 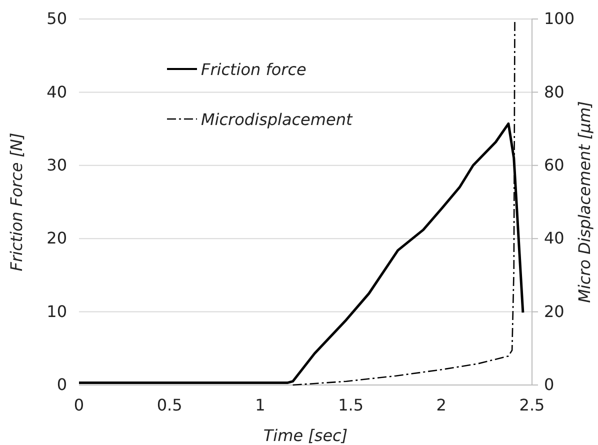 I want to click on y2-tick-label: 100, so click(x=559, y=18).